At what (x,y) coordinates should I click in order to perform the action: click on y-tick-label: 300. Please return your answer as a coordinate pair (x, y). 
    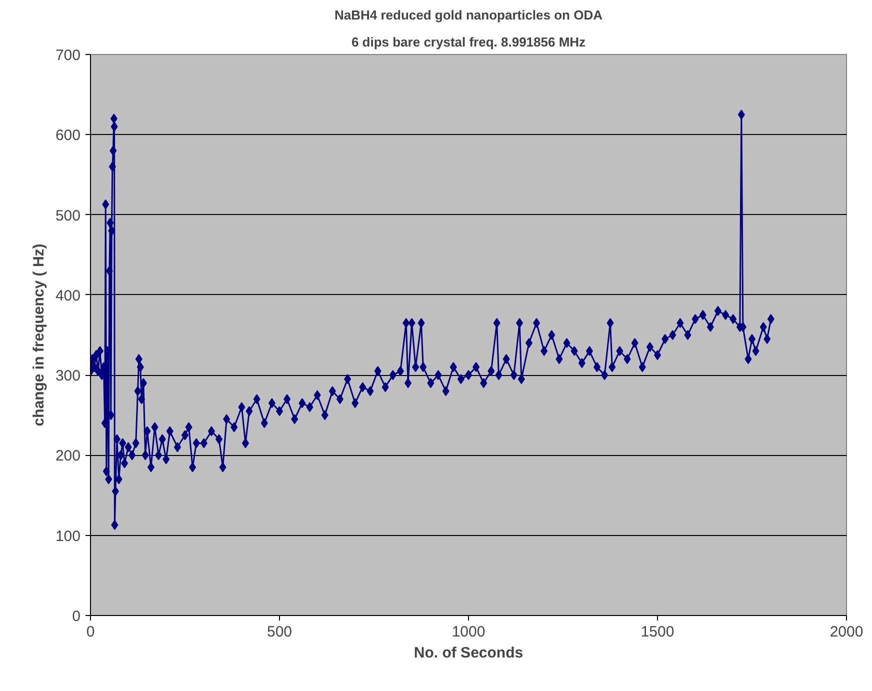
    Looking at the image, I should click on (68, 376).